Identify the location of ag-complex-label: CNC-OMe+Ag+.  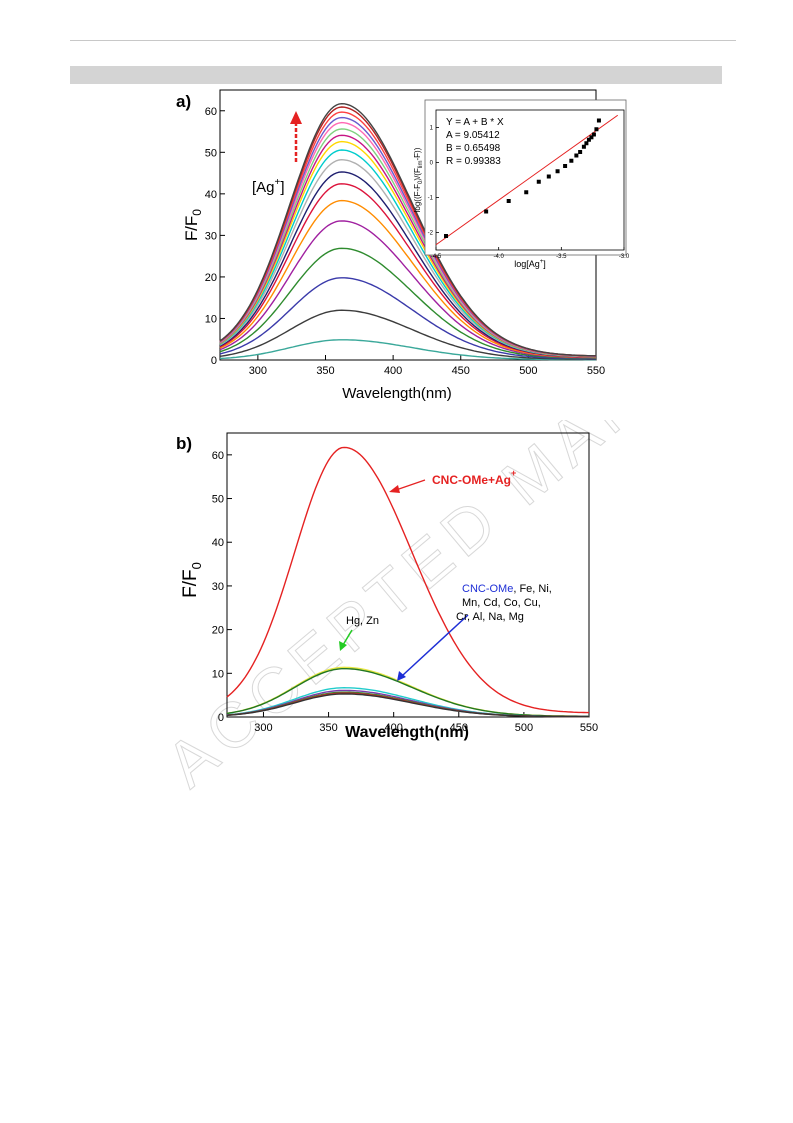
(474, 477).